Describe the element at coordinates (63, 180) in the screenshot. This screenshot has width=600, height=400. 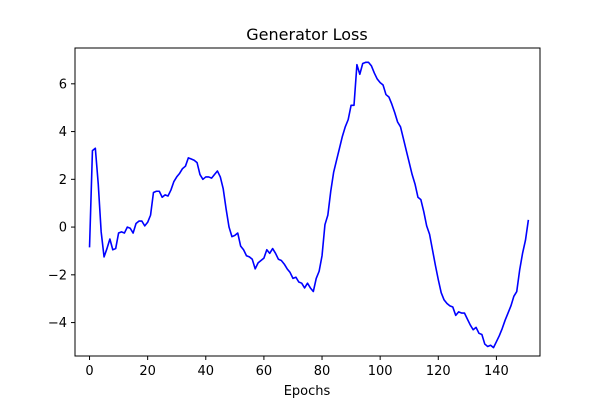
I see `y-tick-label: 2` at that location.